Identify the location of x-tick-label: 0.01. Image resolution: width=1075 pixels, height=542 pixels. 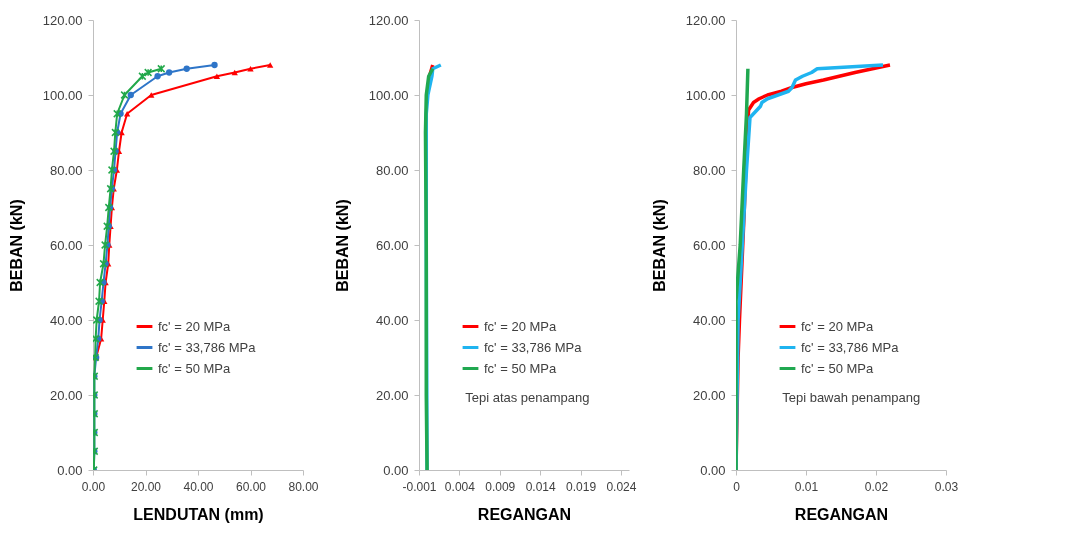
(806, 486).